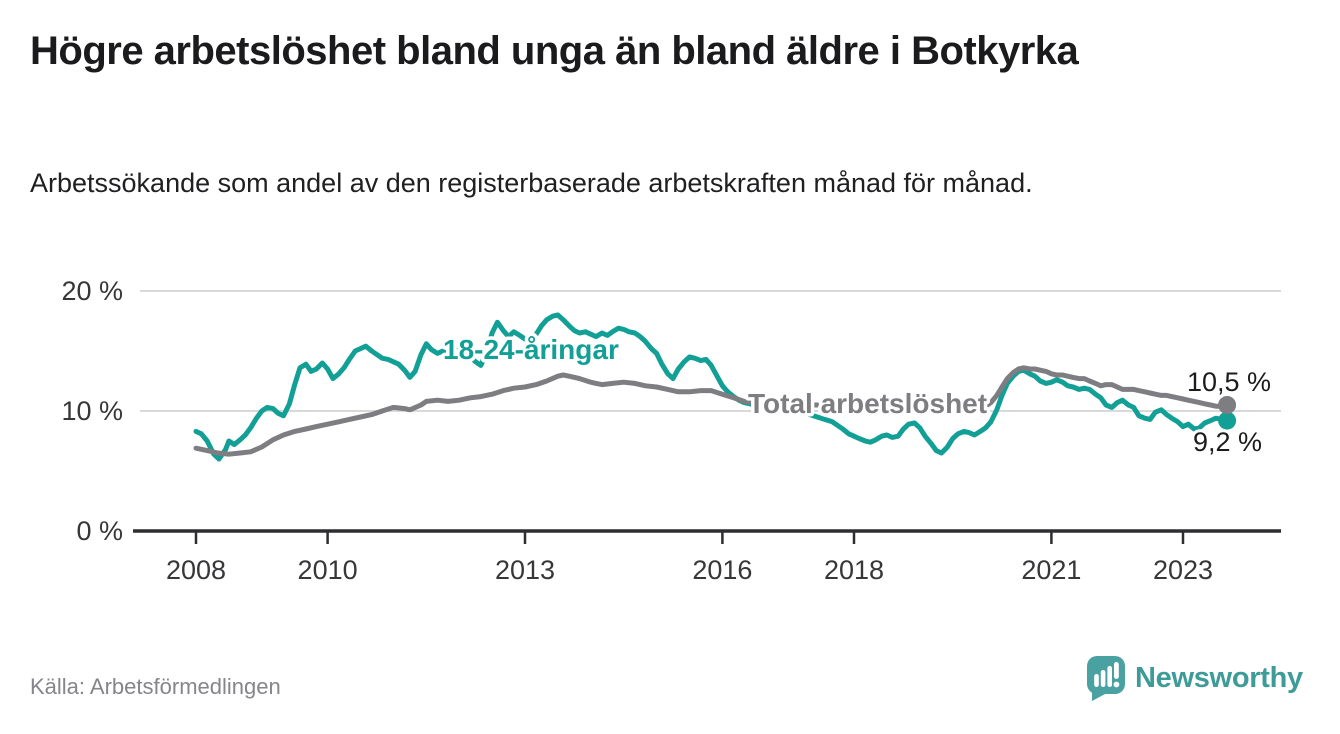  Describe the element at coordinates (1106, 678) in the screenshot. I see `newsworthy-logo-icon` at that location.